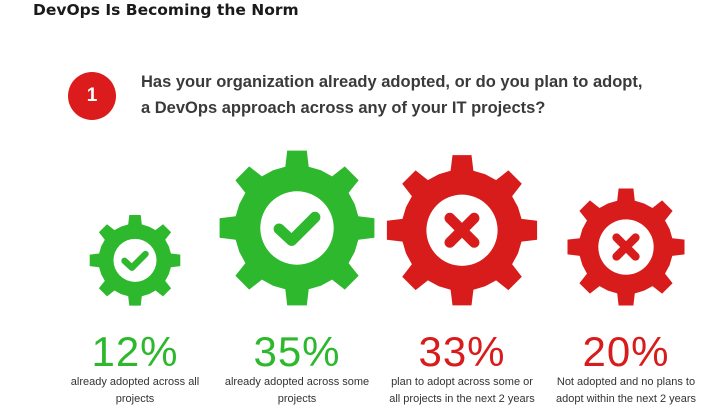 This screenshot has width=708, height=418. Describe the element at coordinates (135, 351) in the screenshot. I see `value-label-1: 12%` at that location.